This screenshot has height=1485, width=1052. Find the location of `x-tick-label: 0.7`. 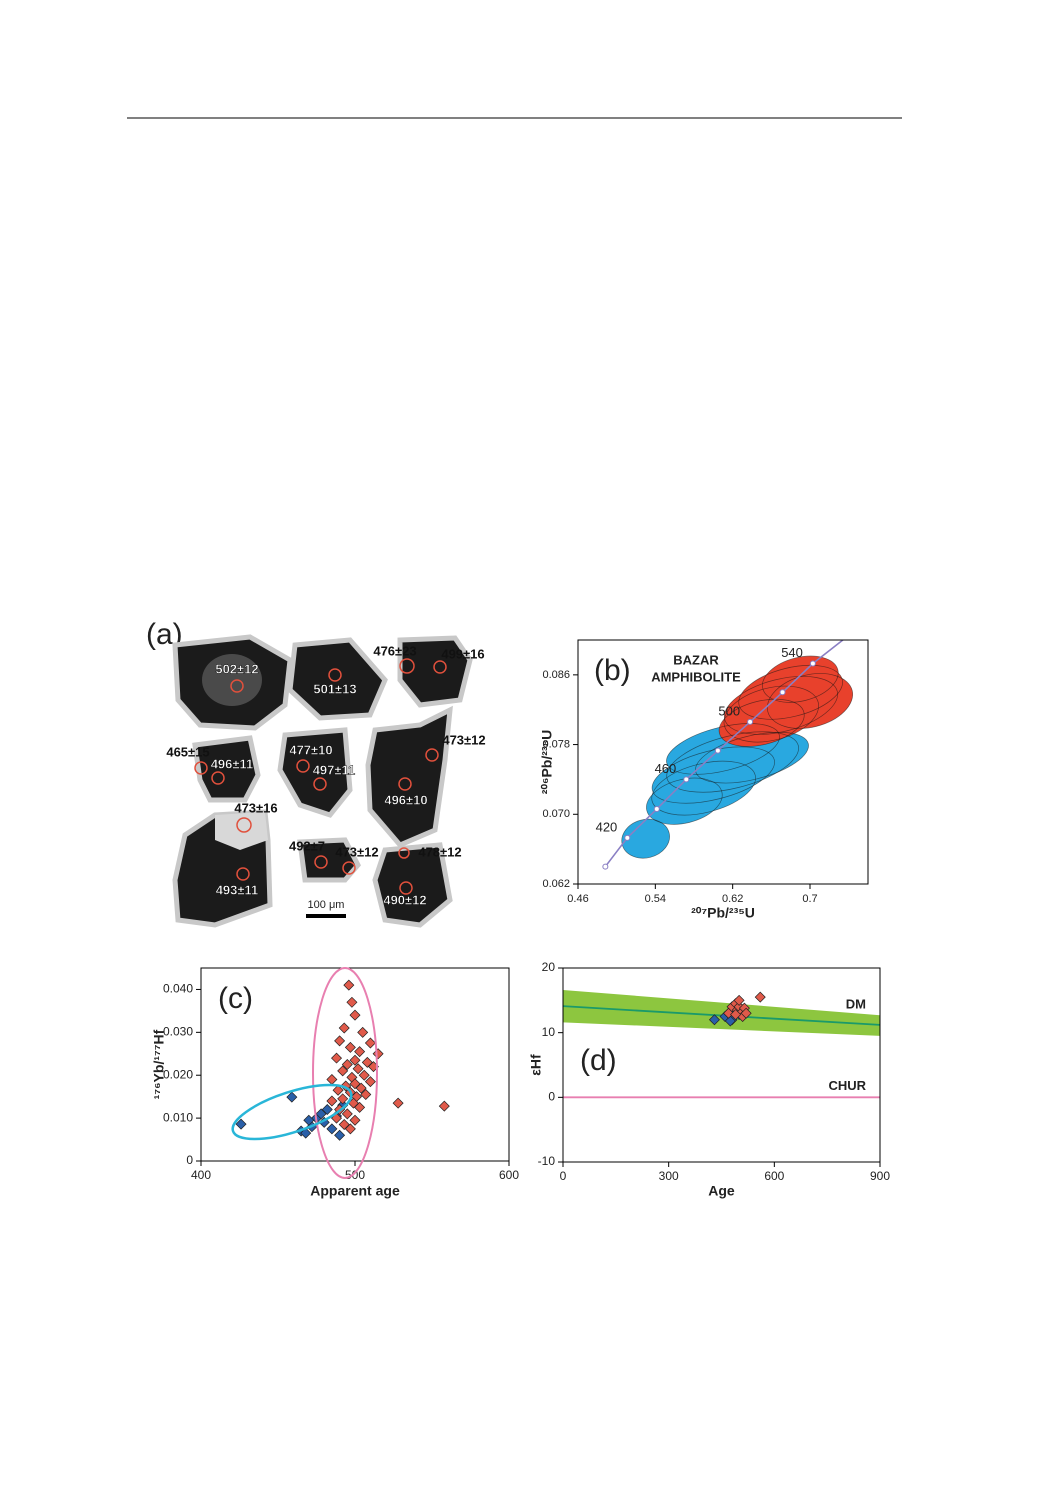

x-tick-label: 0.7 is located at coordinates (809, 899).